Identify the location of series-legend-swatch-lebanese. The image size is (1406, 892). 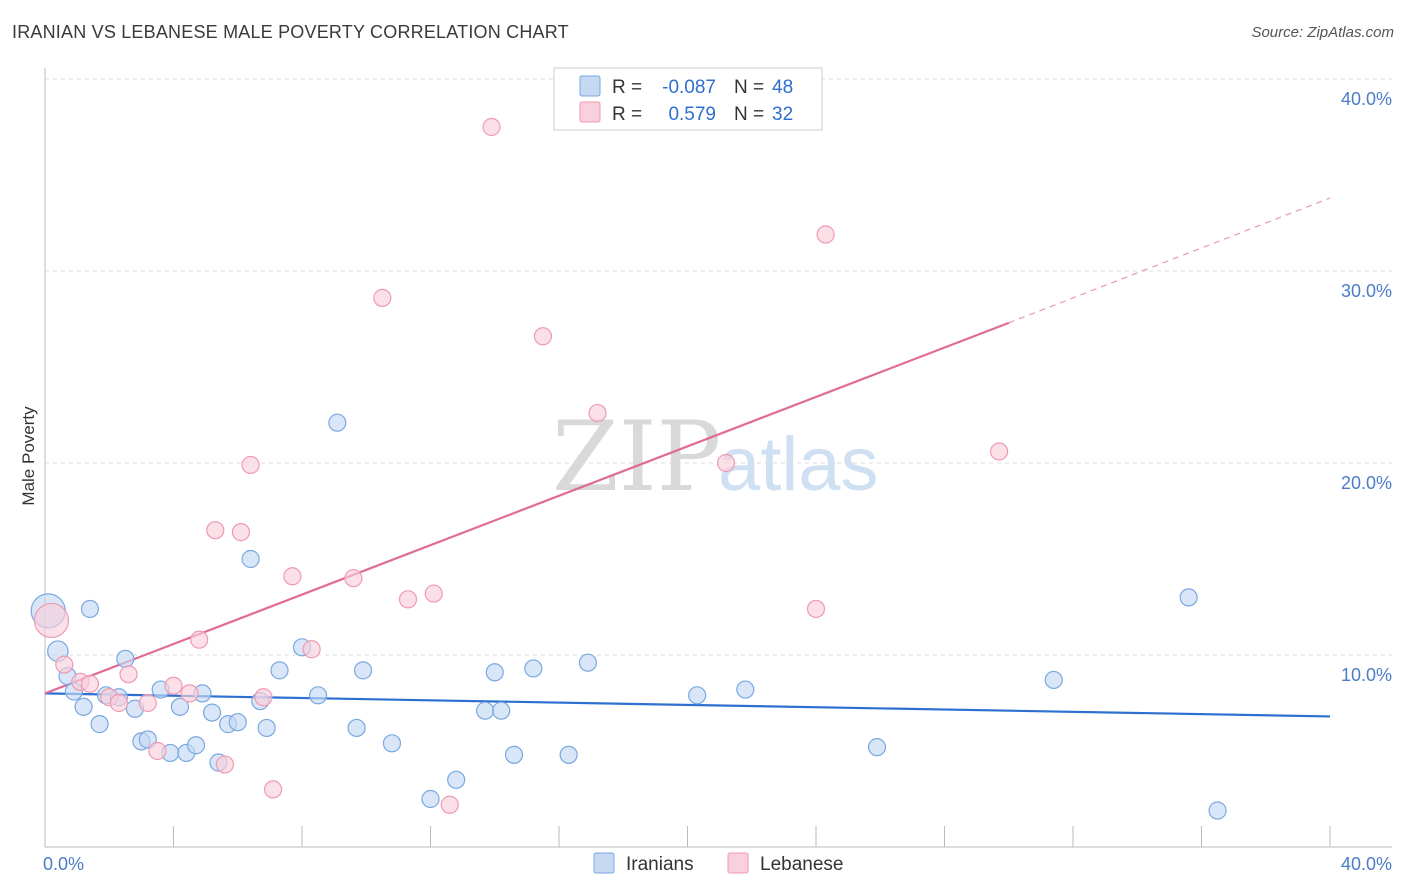
(738, 863).